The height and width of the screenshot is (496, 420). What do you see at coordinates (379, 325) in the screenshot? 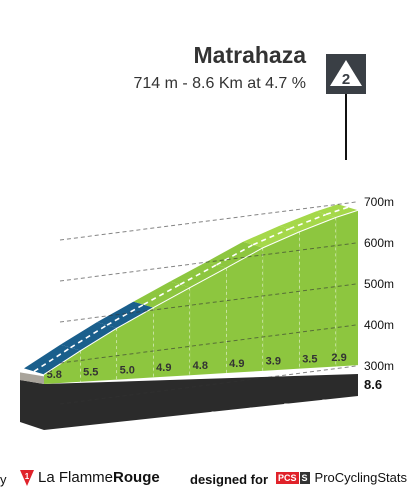
I see `y-tick-label: 400m` at bounding box center [379, 325].